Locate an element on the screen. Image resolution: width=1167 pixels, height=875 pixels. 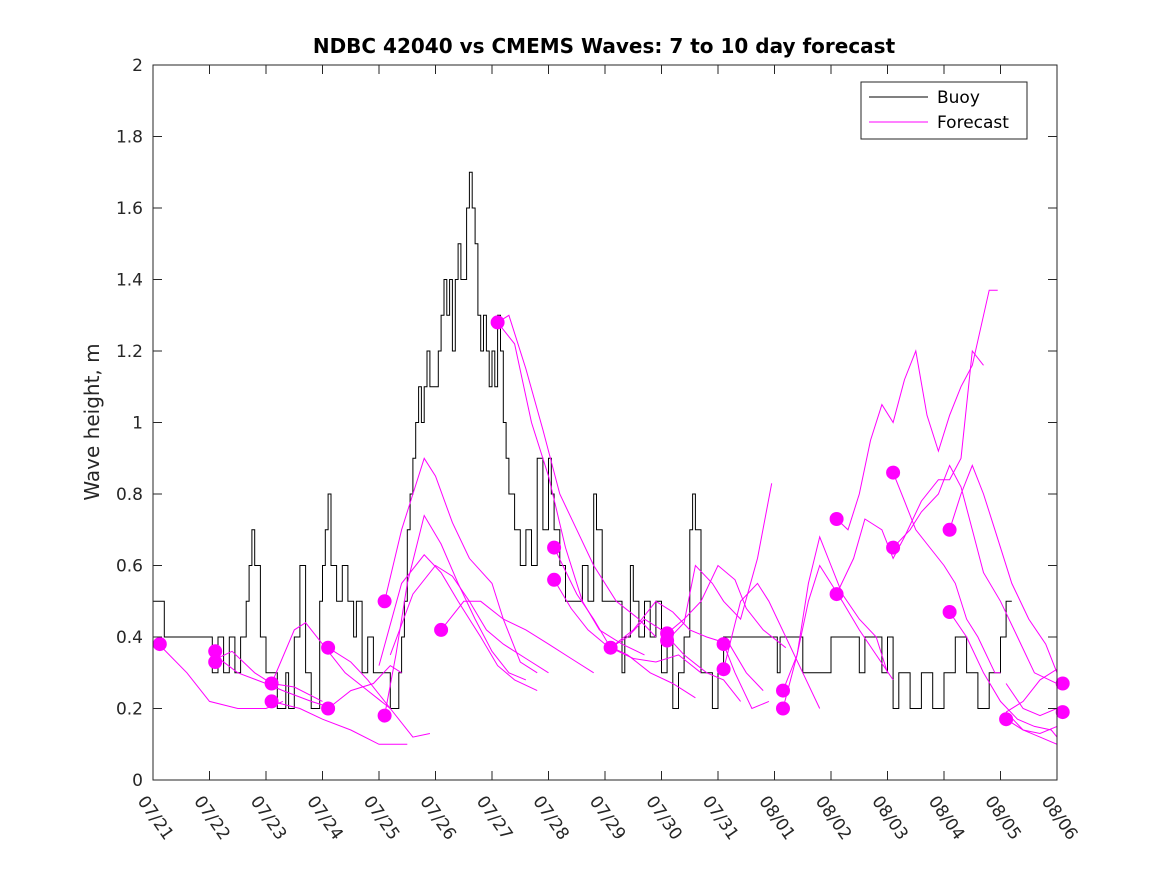
y-tick-label: 1.4 is located at coordinates (129, 281).